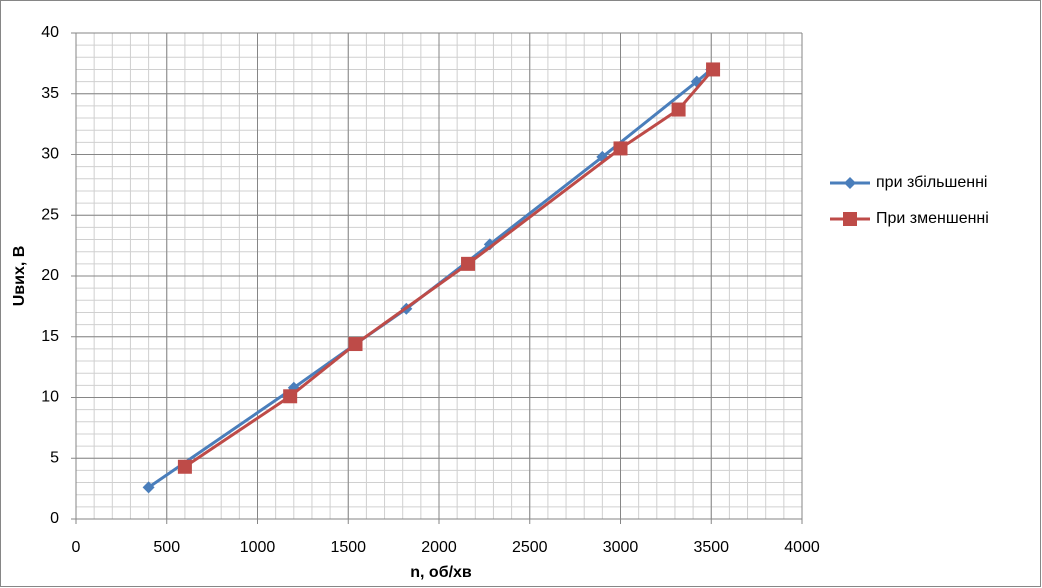 The image size is (1042, 588). I want to click on y-tick-label: 15, so click(50, 336).